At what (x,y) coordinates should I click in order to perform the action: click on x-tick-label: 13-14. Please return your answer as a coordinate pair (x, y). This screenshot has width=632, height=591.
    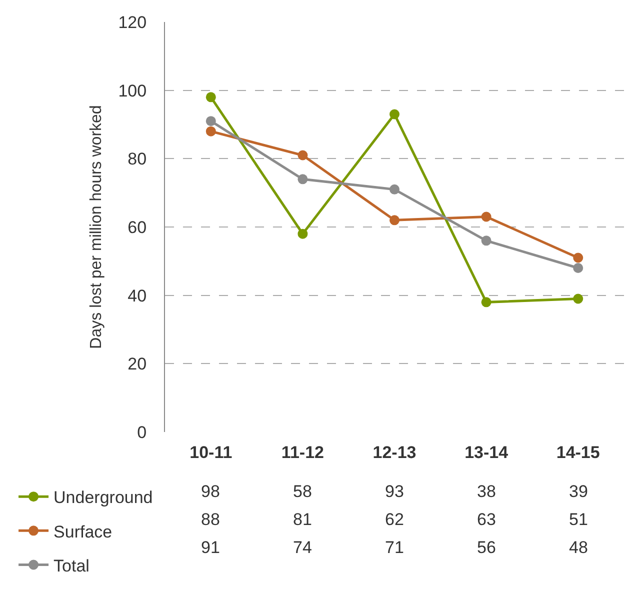
    Looking at the image, I should click on (486, 452).